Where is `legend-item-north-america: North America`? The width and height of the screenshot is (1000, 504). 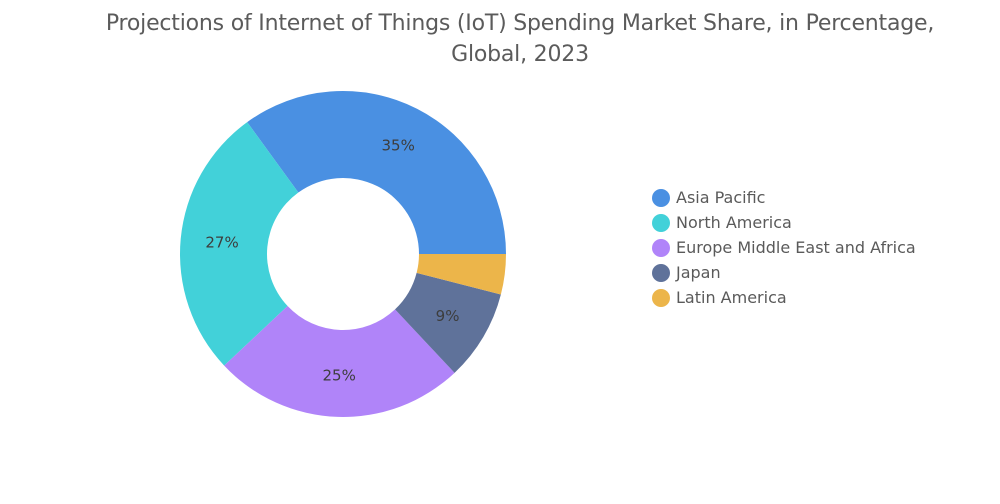 legend-item-north-america: North America is located at coordinates (784, 222).